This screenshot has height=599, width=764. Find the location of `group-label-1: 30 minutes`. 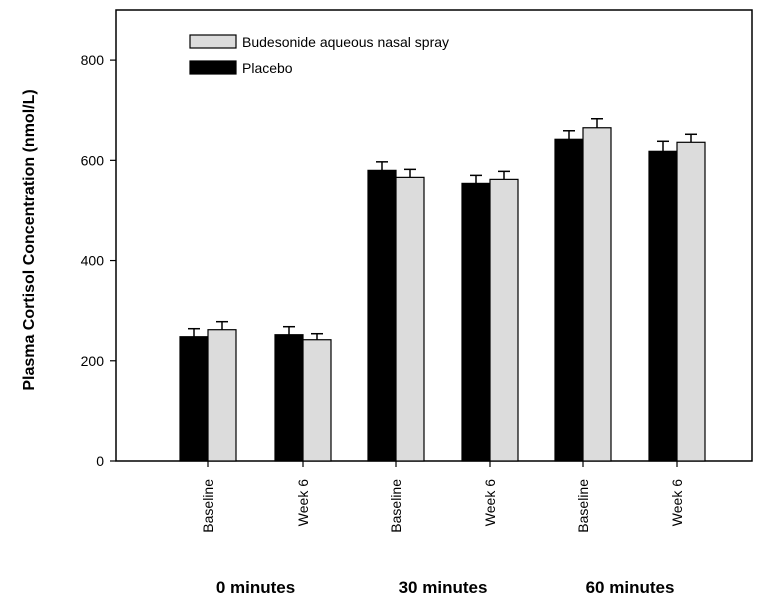

group-label-1: 30 minutes is located at coordinates (443, 587).